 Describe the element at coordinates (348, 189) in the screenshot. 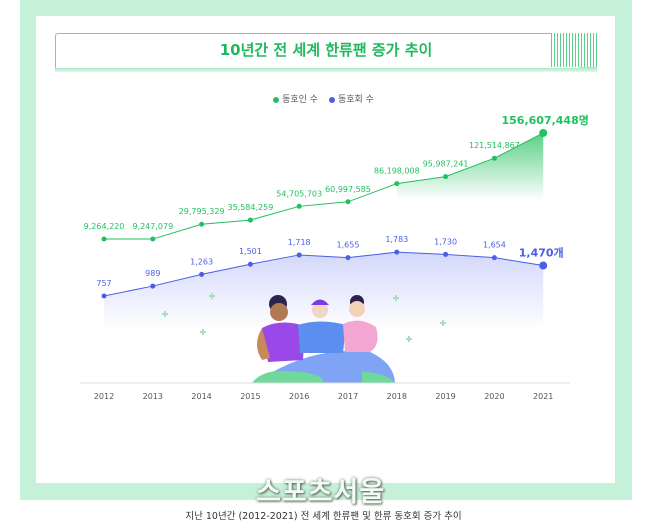

I see `data-label: 60,997,585` at that location.